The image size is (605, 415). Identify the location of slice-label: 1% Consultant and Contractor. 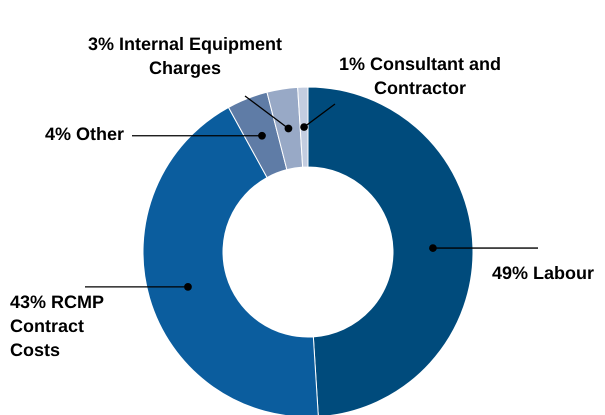
(420, 76).